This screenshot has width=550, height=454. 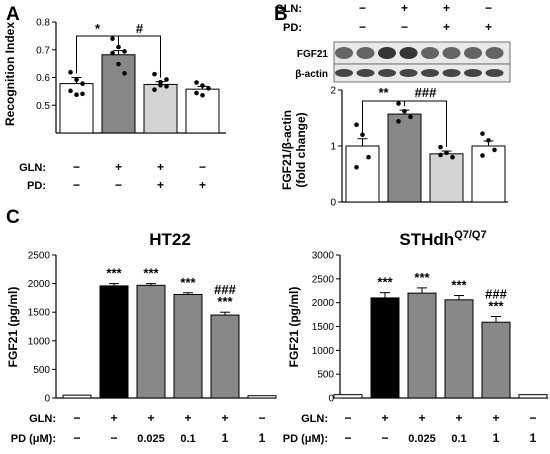 What do you see at coordinates (151, 439) in the screenshot?
I see `condition-value: 0.025` at bounding box center [151, 439].